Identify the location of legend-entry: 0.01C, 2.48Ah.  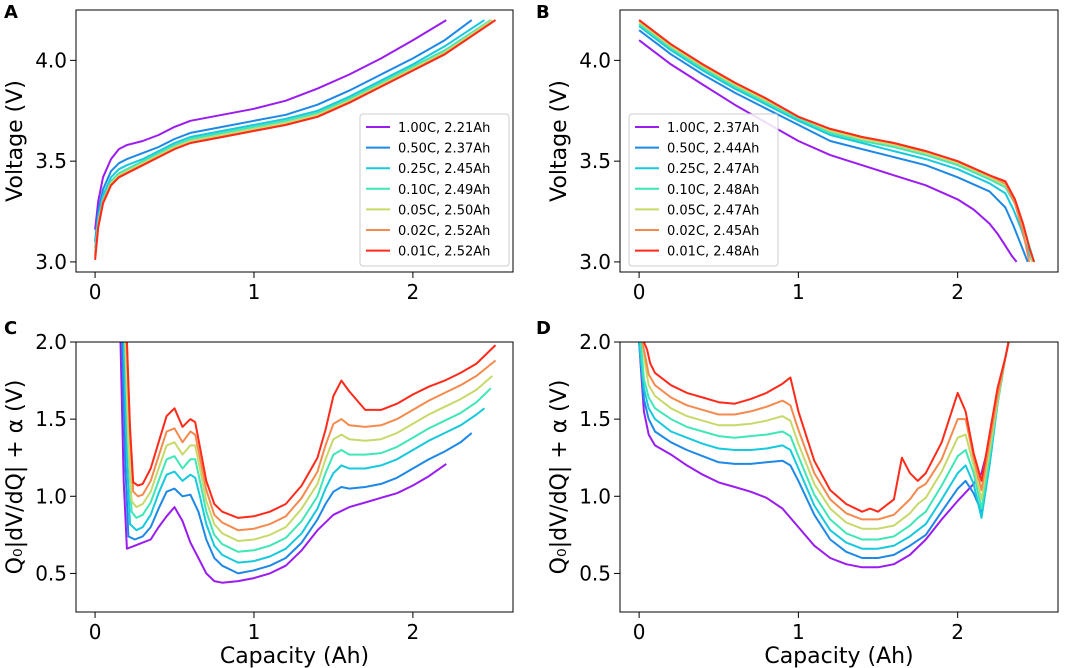
(713, 252).